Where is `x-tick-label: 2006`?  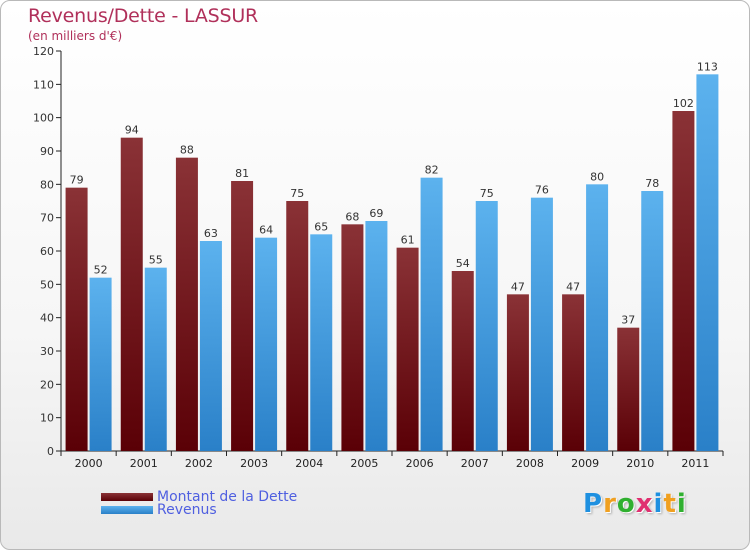 x-tick-label: 2006 is located at coordinates (420, 463).